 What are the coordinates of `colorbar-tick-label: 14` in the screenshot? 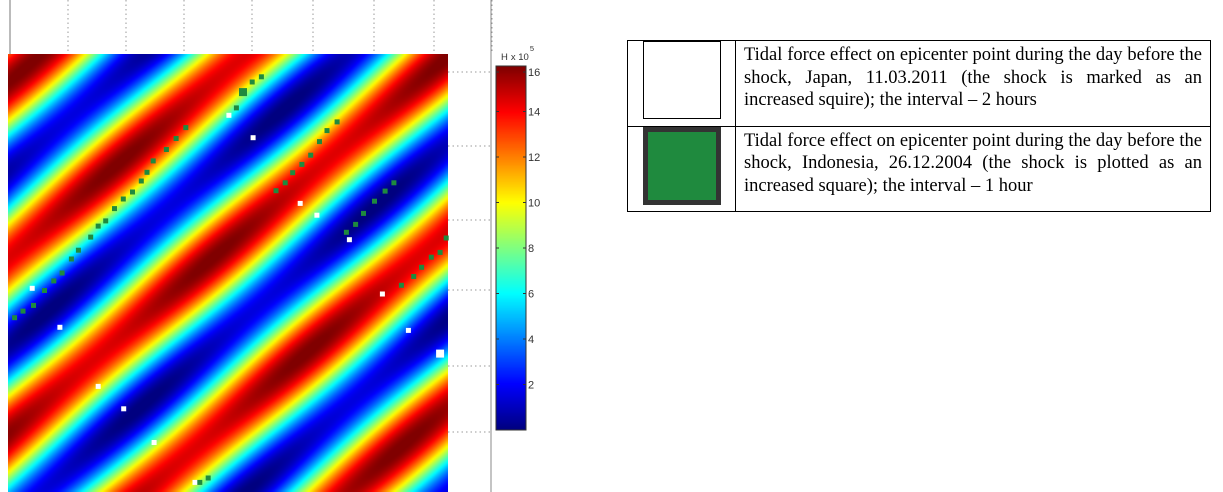 It's located at (534, 113).